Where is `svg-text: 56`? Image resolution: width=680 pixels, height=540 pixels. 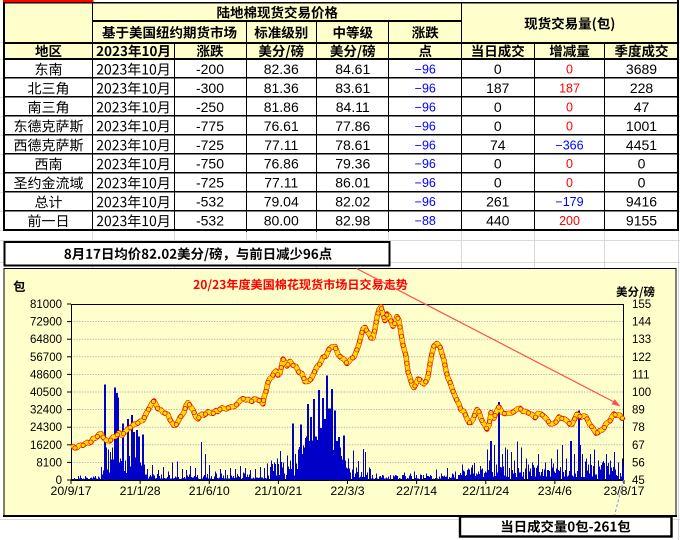
svg-text: 56 is located at coordinates (638, 463).